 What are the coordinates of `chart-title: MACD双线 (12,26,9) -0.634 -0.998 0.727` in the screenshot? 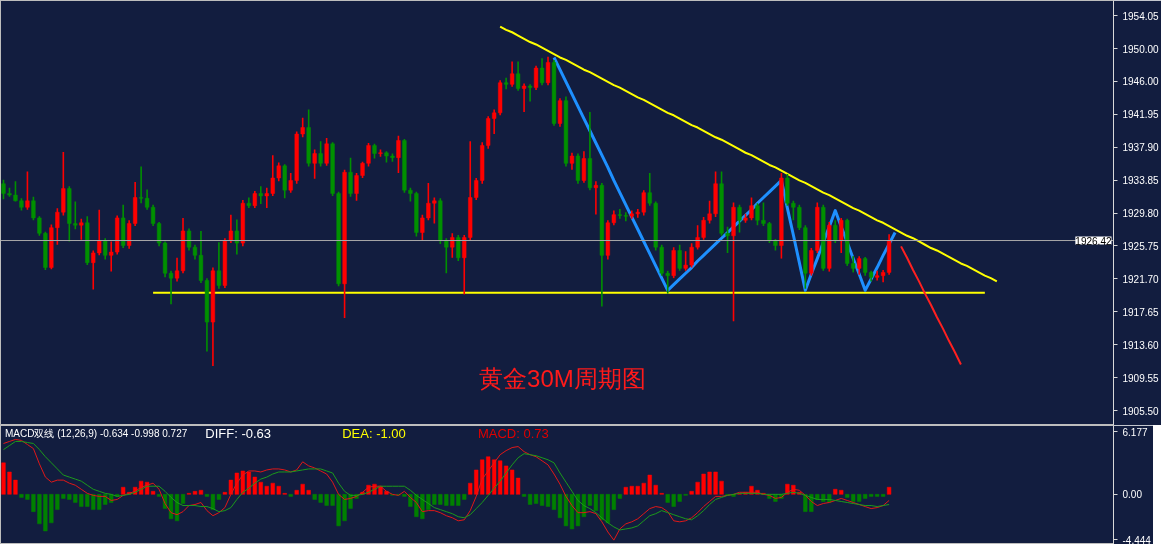 It's located at (96, 433).